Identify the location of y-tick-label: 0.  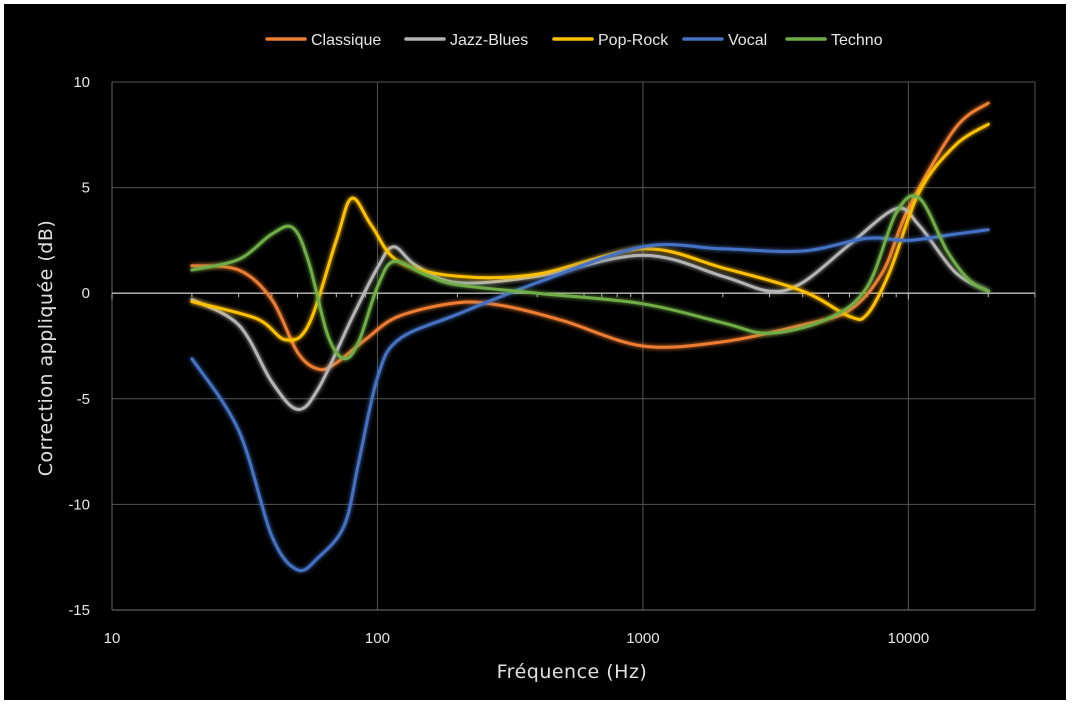
(86, 293).